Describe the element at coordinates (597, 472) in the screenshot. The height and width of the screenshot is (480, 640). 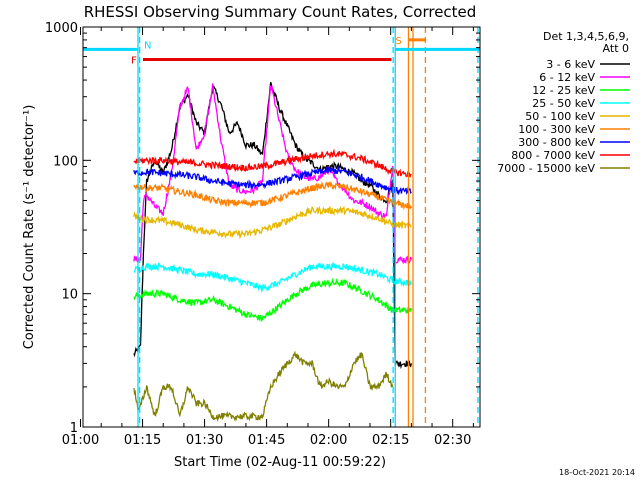
I see `generation-timestamp: 18-Oct-2021 20:14` at that location.